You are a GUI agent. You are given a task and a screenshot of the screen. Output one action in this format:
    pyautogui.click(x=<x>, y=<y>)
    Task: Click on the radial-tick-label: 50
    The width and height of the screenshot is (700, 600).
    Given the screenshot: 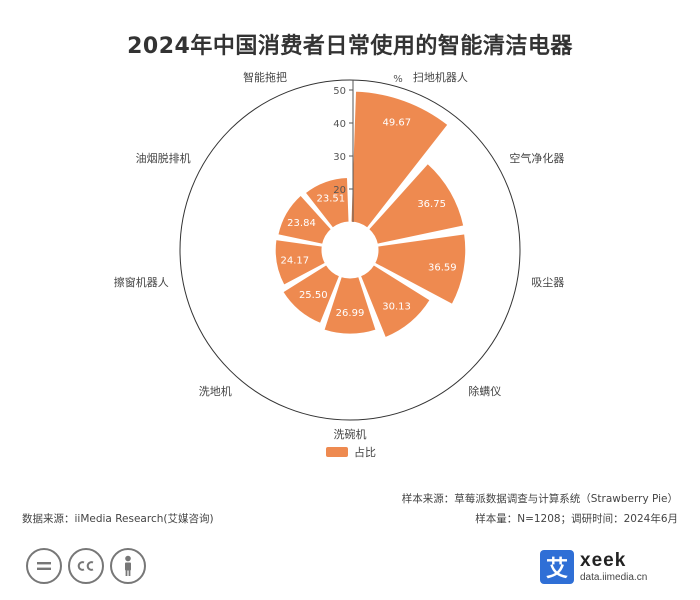 What is the action you would take?
    pyautogui.click(x=339, y=91)
    